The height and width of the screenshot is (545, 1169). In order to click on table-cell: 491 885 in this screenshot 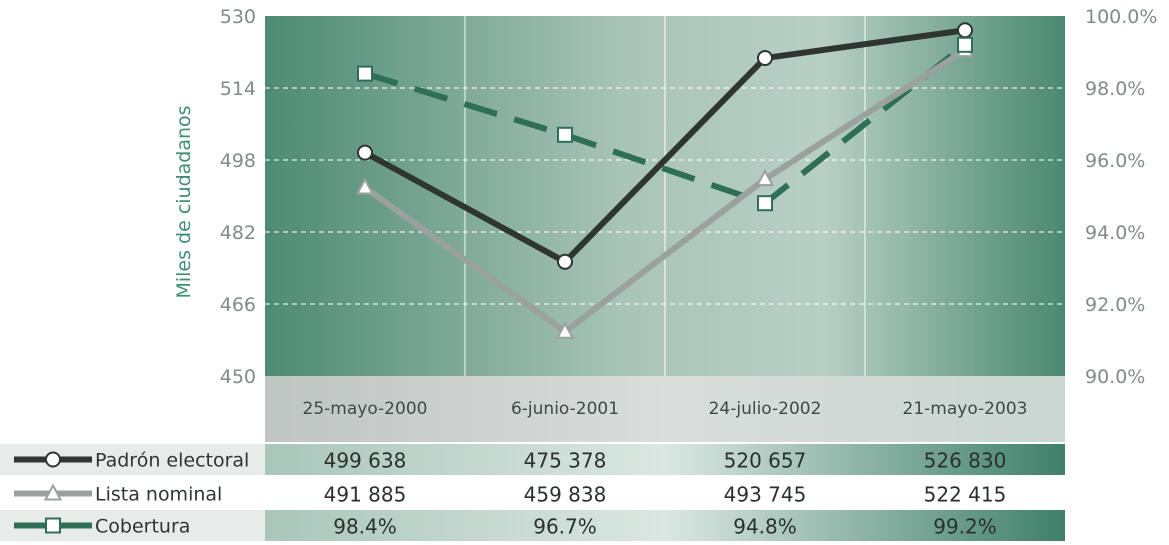, I will do `click(365, 495)`.